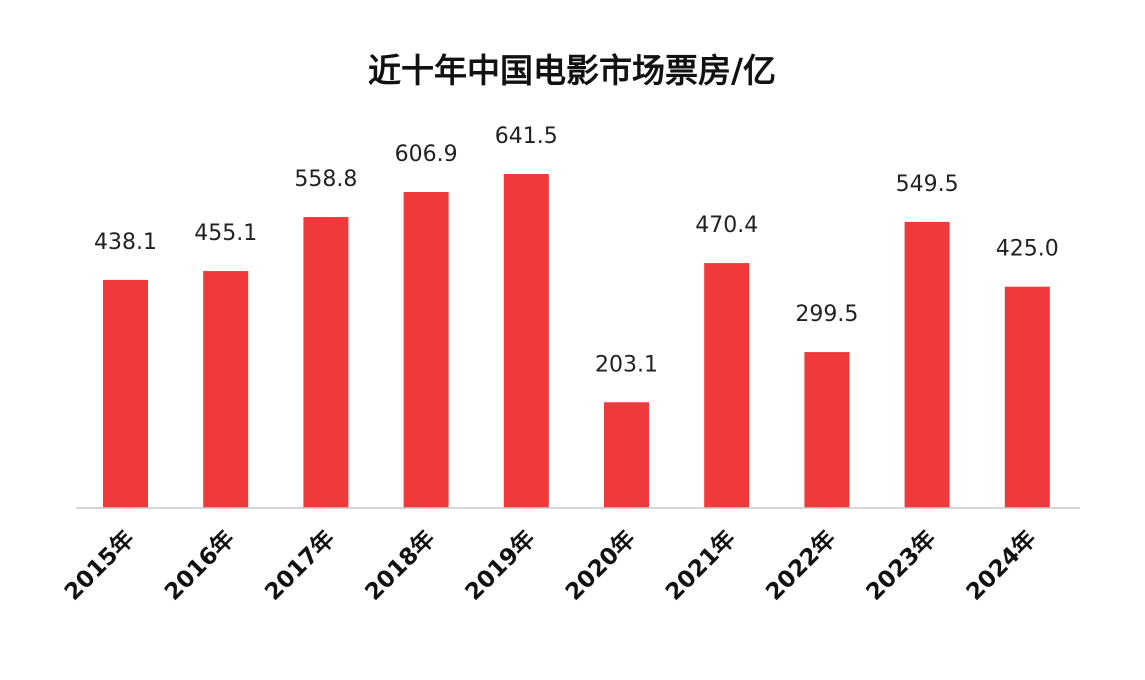 Image resolution: width=1145 pixels, height=680 pixels. What do you see at coordinates (326, 362) in the screenshot?
I see `bar-2017年` at bounding box center [326, 362].